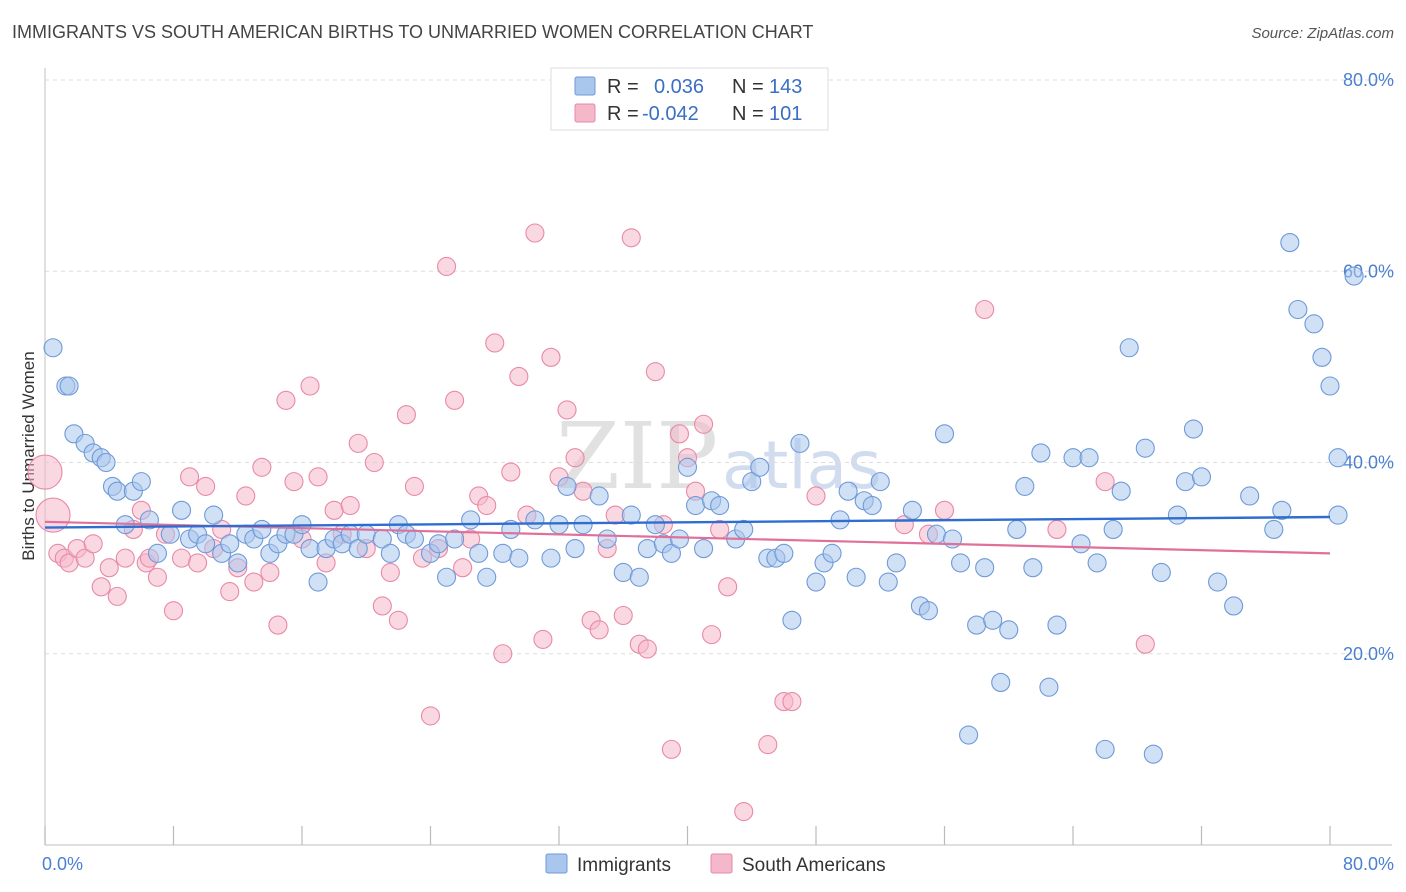  I want to click on y-tick-labels: 20.0% 40.0% 60.0% 80.0%, so click(1368, 367).